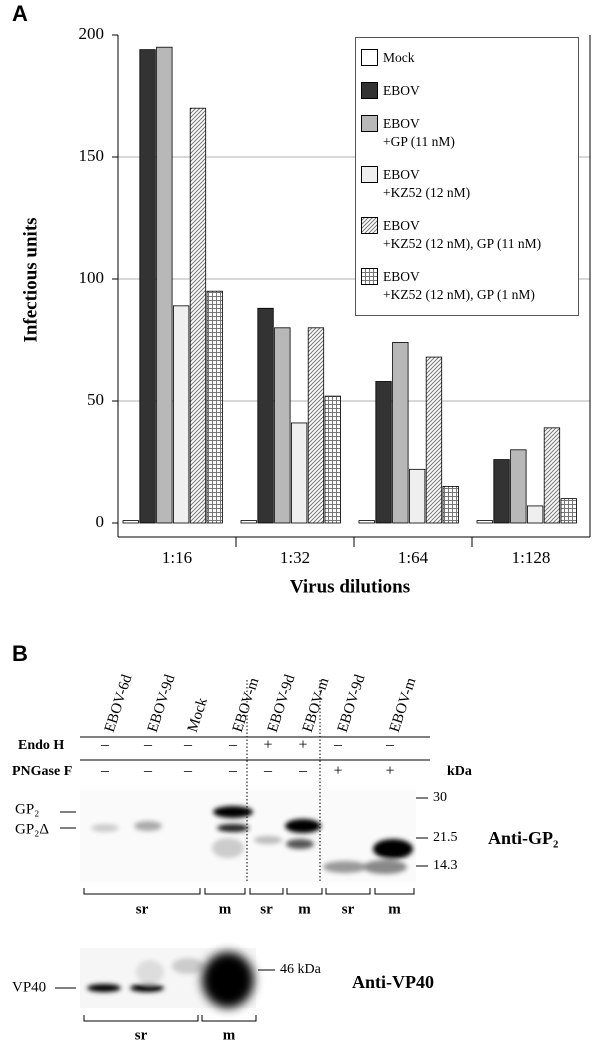  I want to click on x-tick-label: 1:32, so click(295, 557).